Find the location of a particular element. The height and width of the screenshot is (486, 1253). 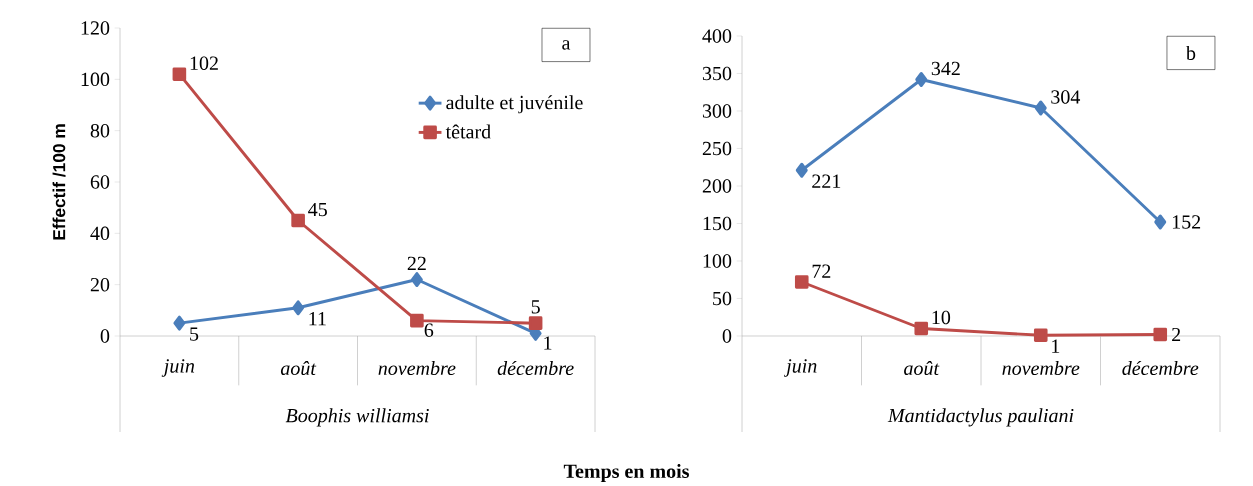

y-tick-label: 20 is located at coordinates (100, 284).